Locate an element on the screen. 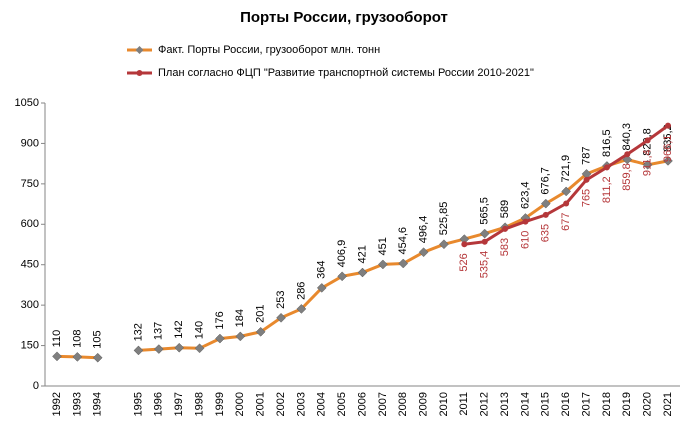 The width and height of the screenshot is (688, 430). x-tick-label: 2002 is located at coordinates (281, 404).